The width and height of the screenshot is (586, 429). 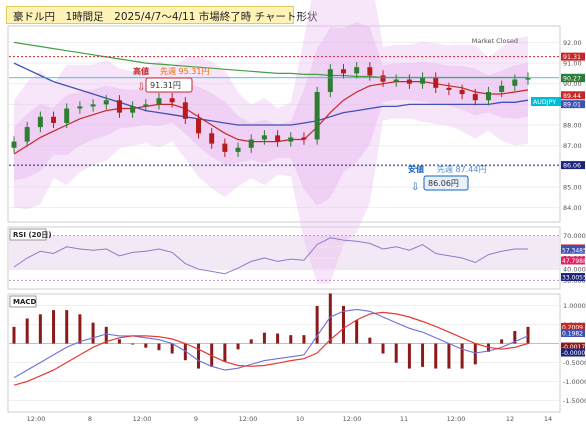 I want to click on macd-right-label: -0.0000, so click(x=573, y=353).